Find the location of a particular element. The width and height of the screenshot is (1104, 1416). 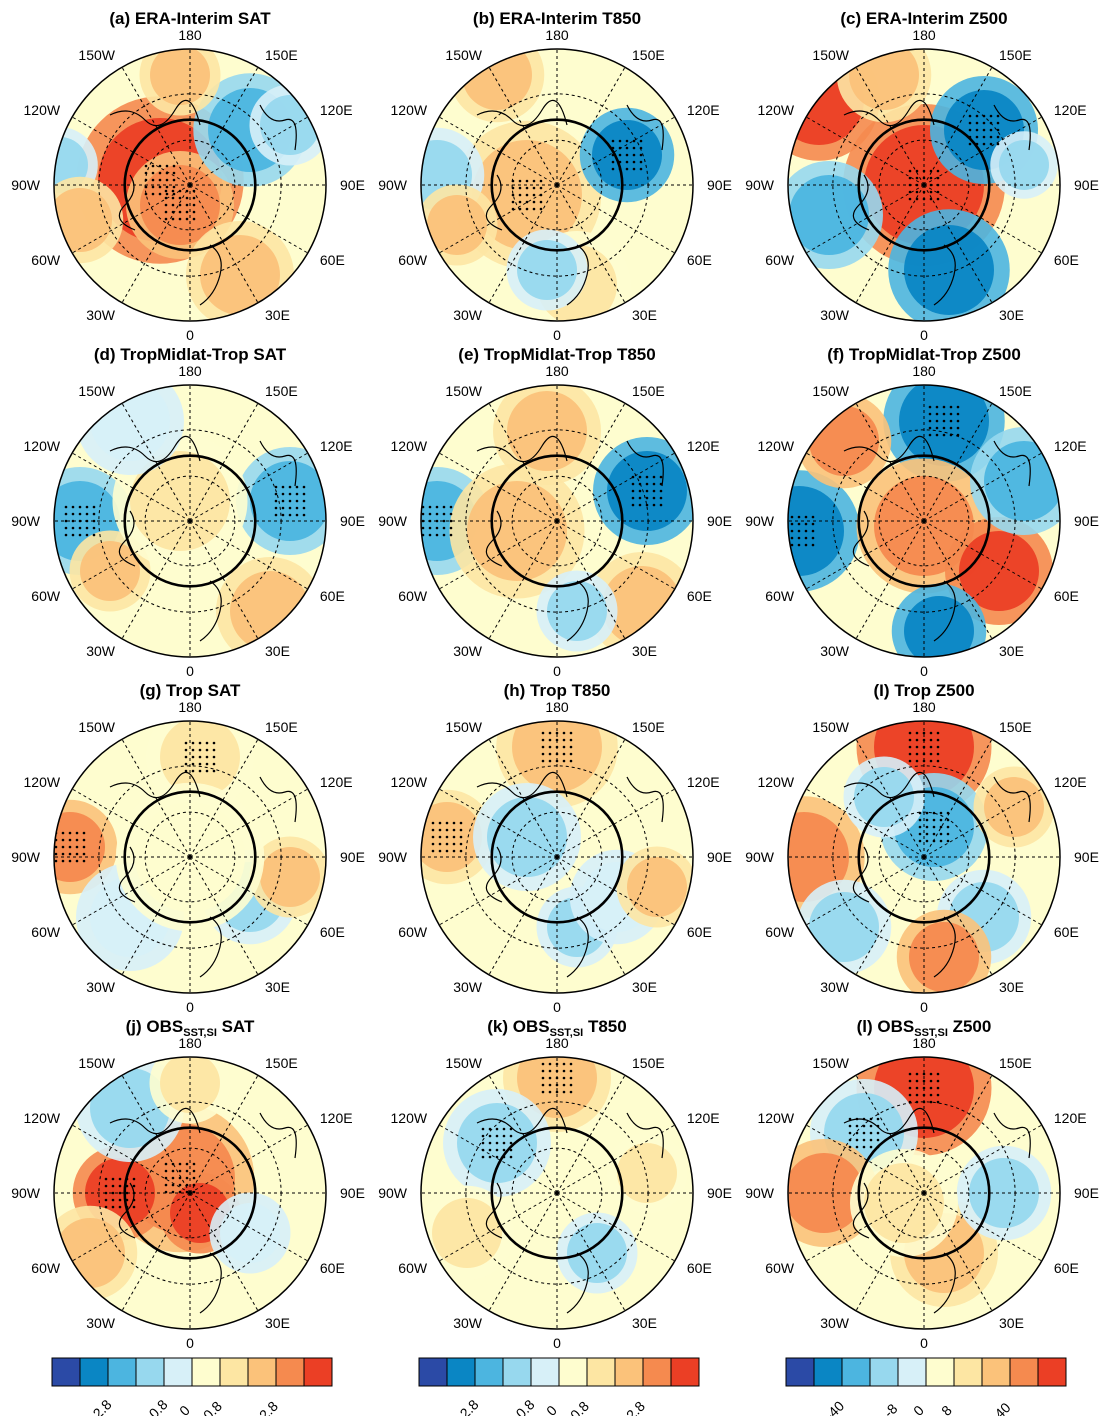

map-panel-g: 180 150E 120E 90E 60E 30E 0 30W 60W 90W 120W 150W is located at coordinates (188, 857).